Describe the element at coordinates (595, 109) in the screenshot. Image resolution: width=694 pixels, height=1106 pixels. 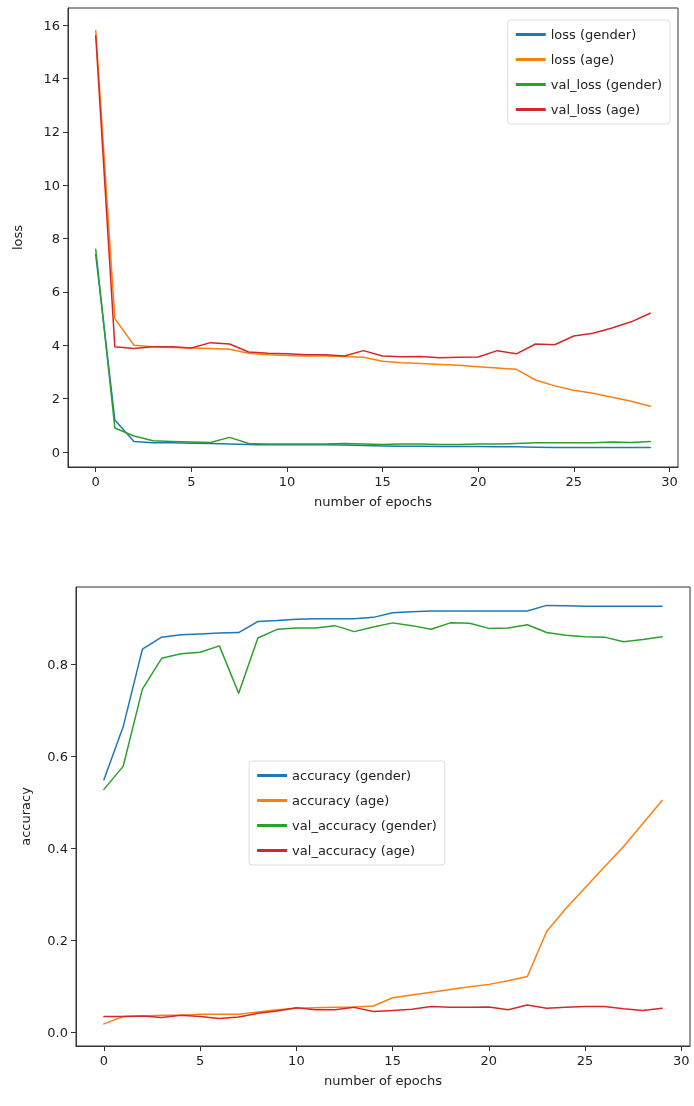
I see `legend-label: val_loss (age)` at that location.